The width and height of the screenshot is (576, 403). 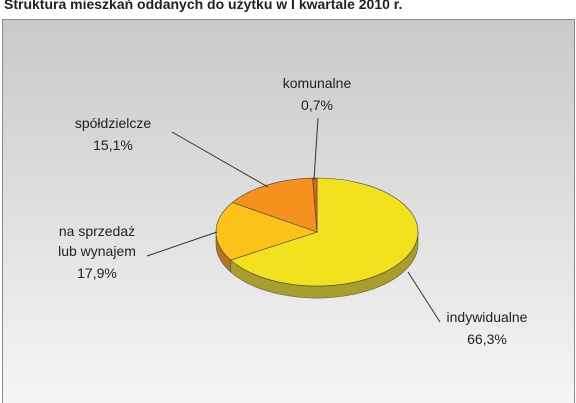 I want to click on value-label: 17,9%, so click(x=97, y=273).